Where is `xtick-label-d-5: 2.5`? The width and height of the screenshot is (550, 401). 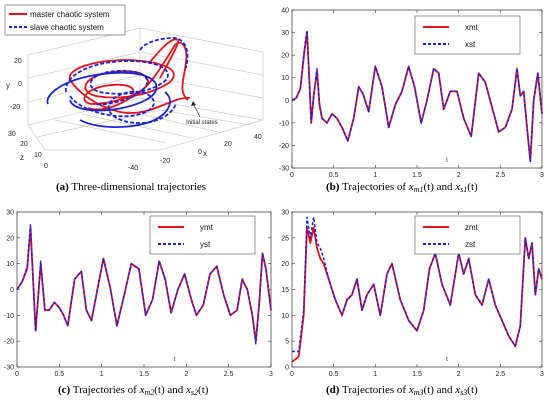
xtick-label-d-5: 2.5 is located at coordinates (500, 374).